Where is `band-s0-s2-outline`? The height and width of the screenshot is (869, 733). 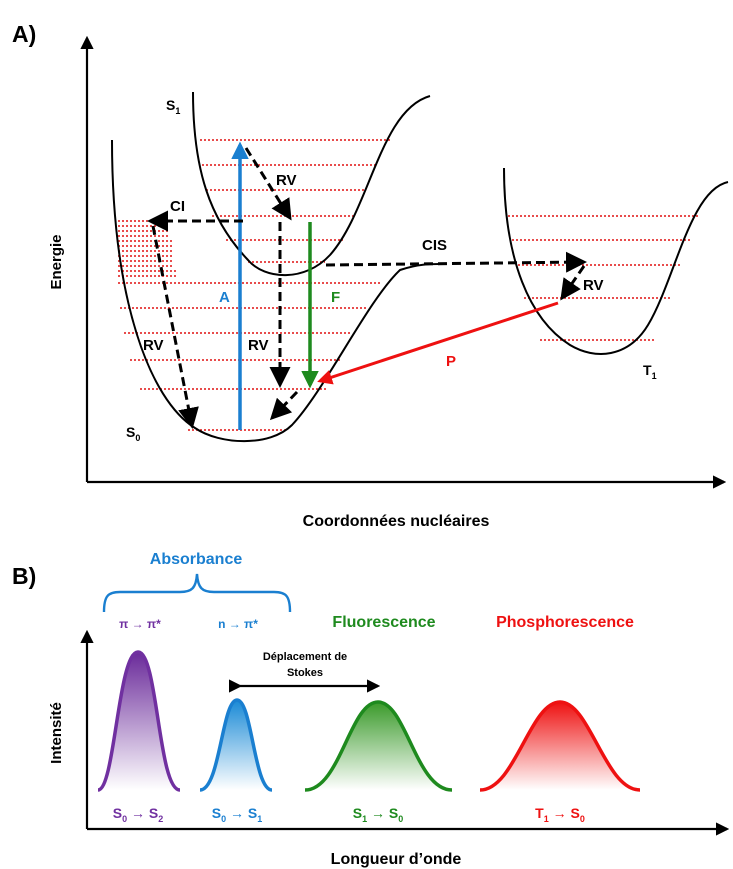 band-s0-s2-outline is located at coordinates (139, 721).